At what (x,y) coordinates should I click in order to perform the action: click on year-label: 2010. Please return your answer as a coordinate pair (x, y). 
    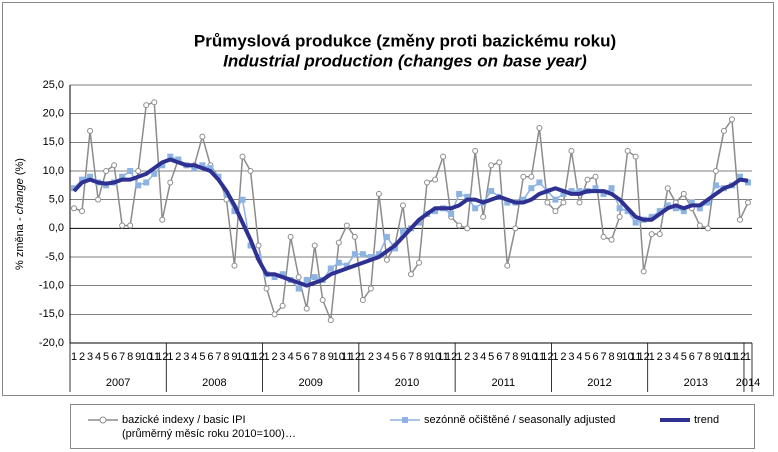
    Looking at the image, I should click on (407, 383).